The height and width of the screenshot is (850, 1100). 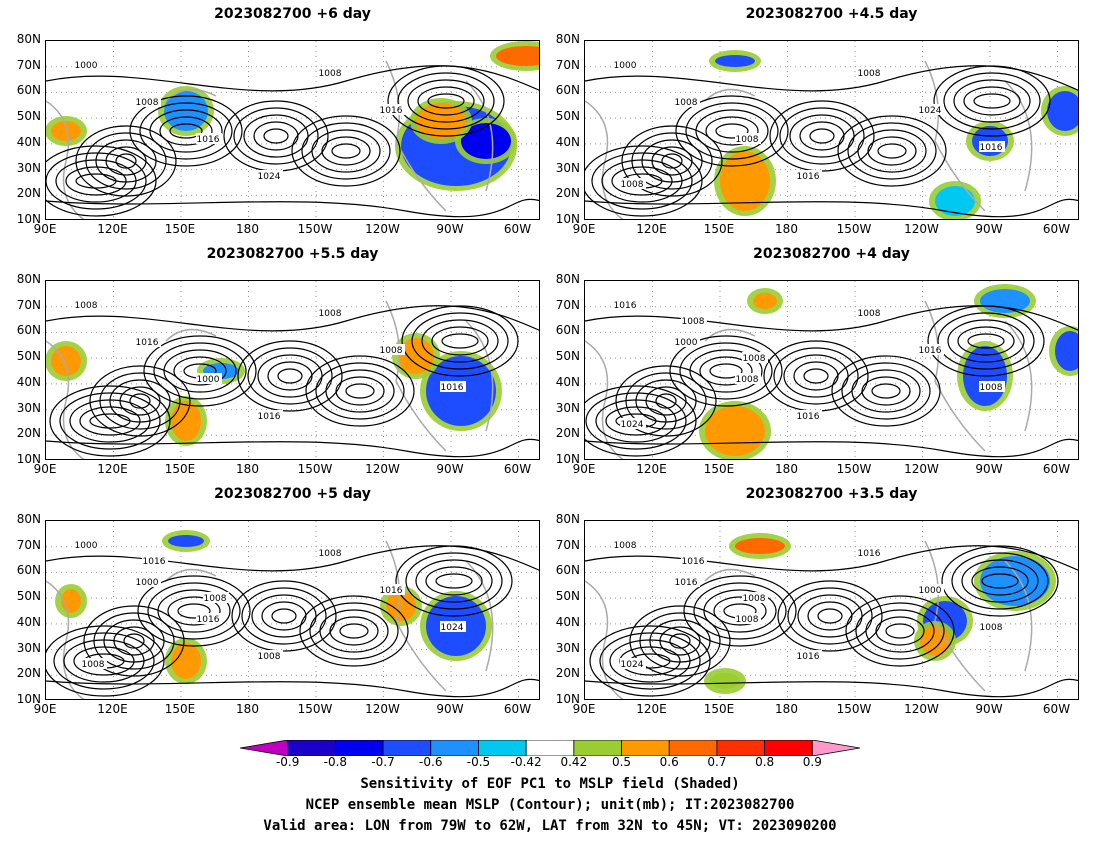 What do you see at coordinates (478, 762) in the screenshot?
I see `colorbar-label: -0.5` at bounding box center [478, 762].